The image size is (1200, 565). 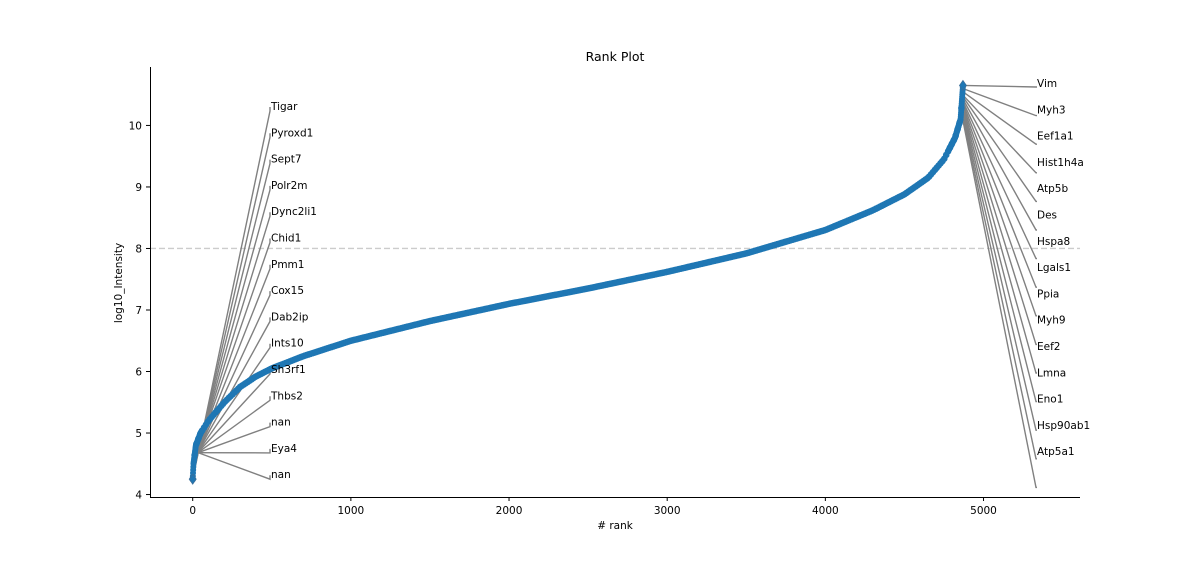 I want to click on gene-label-right: Eno1, so click(x=1050, y=400).